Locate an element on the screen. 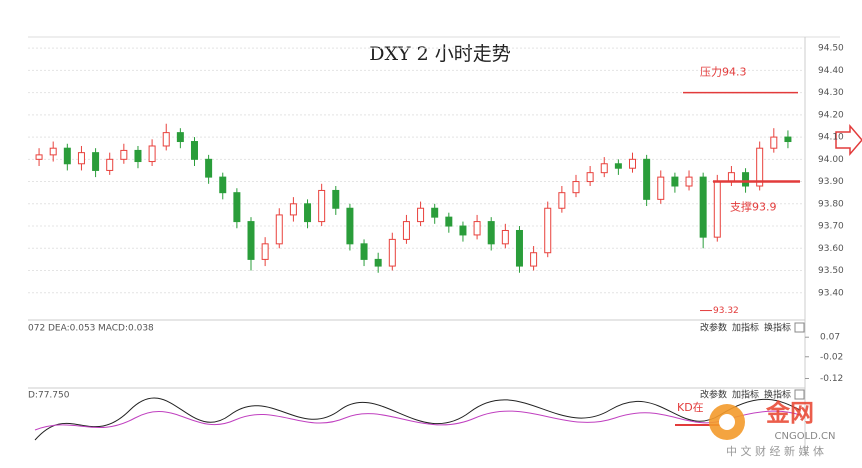  arrow-icon is located at coordinates (848, 140).